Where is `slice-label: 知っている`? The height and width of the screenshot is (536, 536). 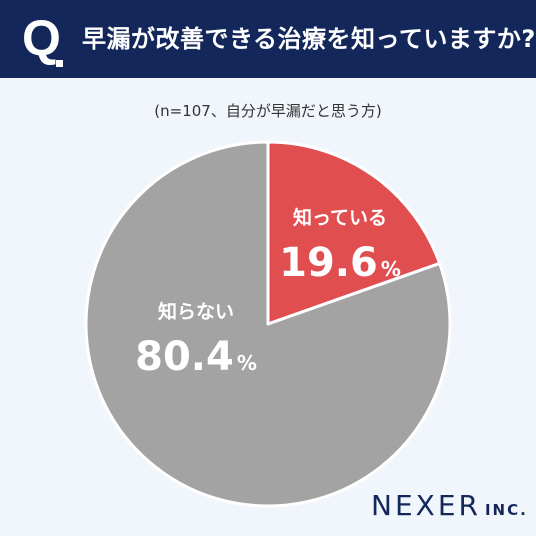 slice-label: 知っている is located at coordinates (340, 217).